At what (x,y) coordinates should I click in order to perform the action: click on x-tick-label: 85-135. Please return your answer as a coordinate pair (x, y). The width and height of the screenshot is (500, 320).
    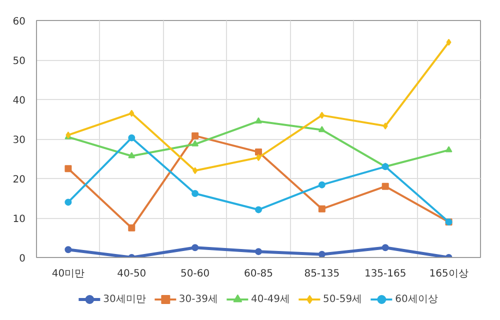
    Looking at the image, I should click on (322, 274).